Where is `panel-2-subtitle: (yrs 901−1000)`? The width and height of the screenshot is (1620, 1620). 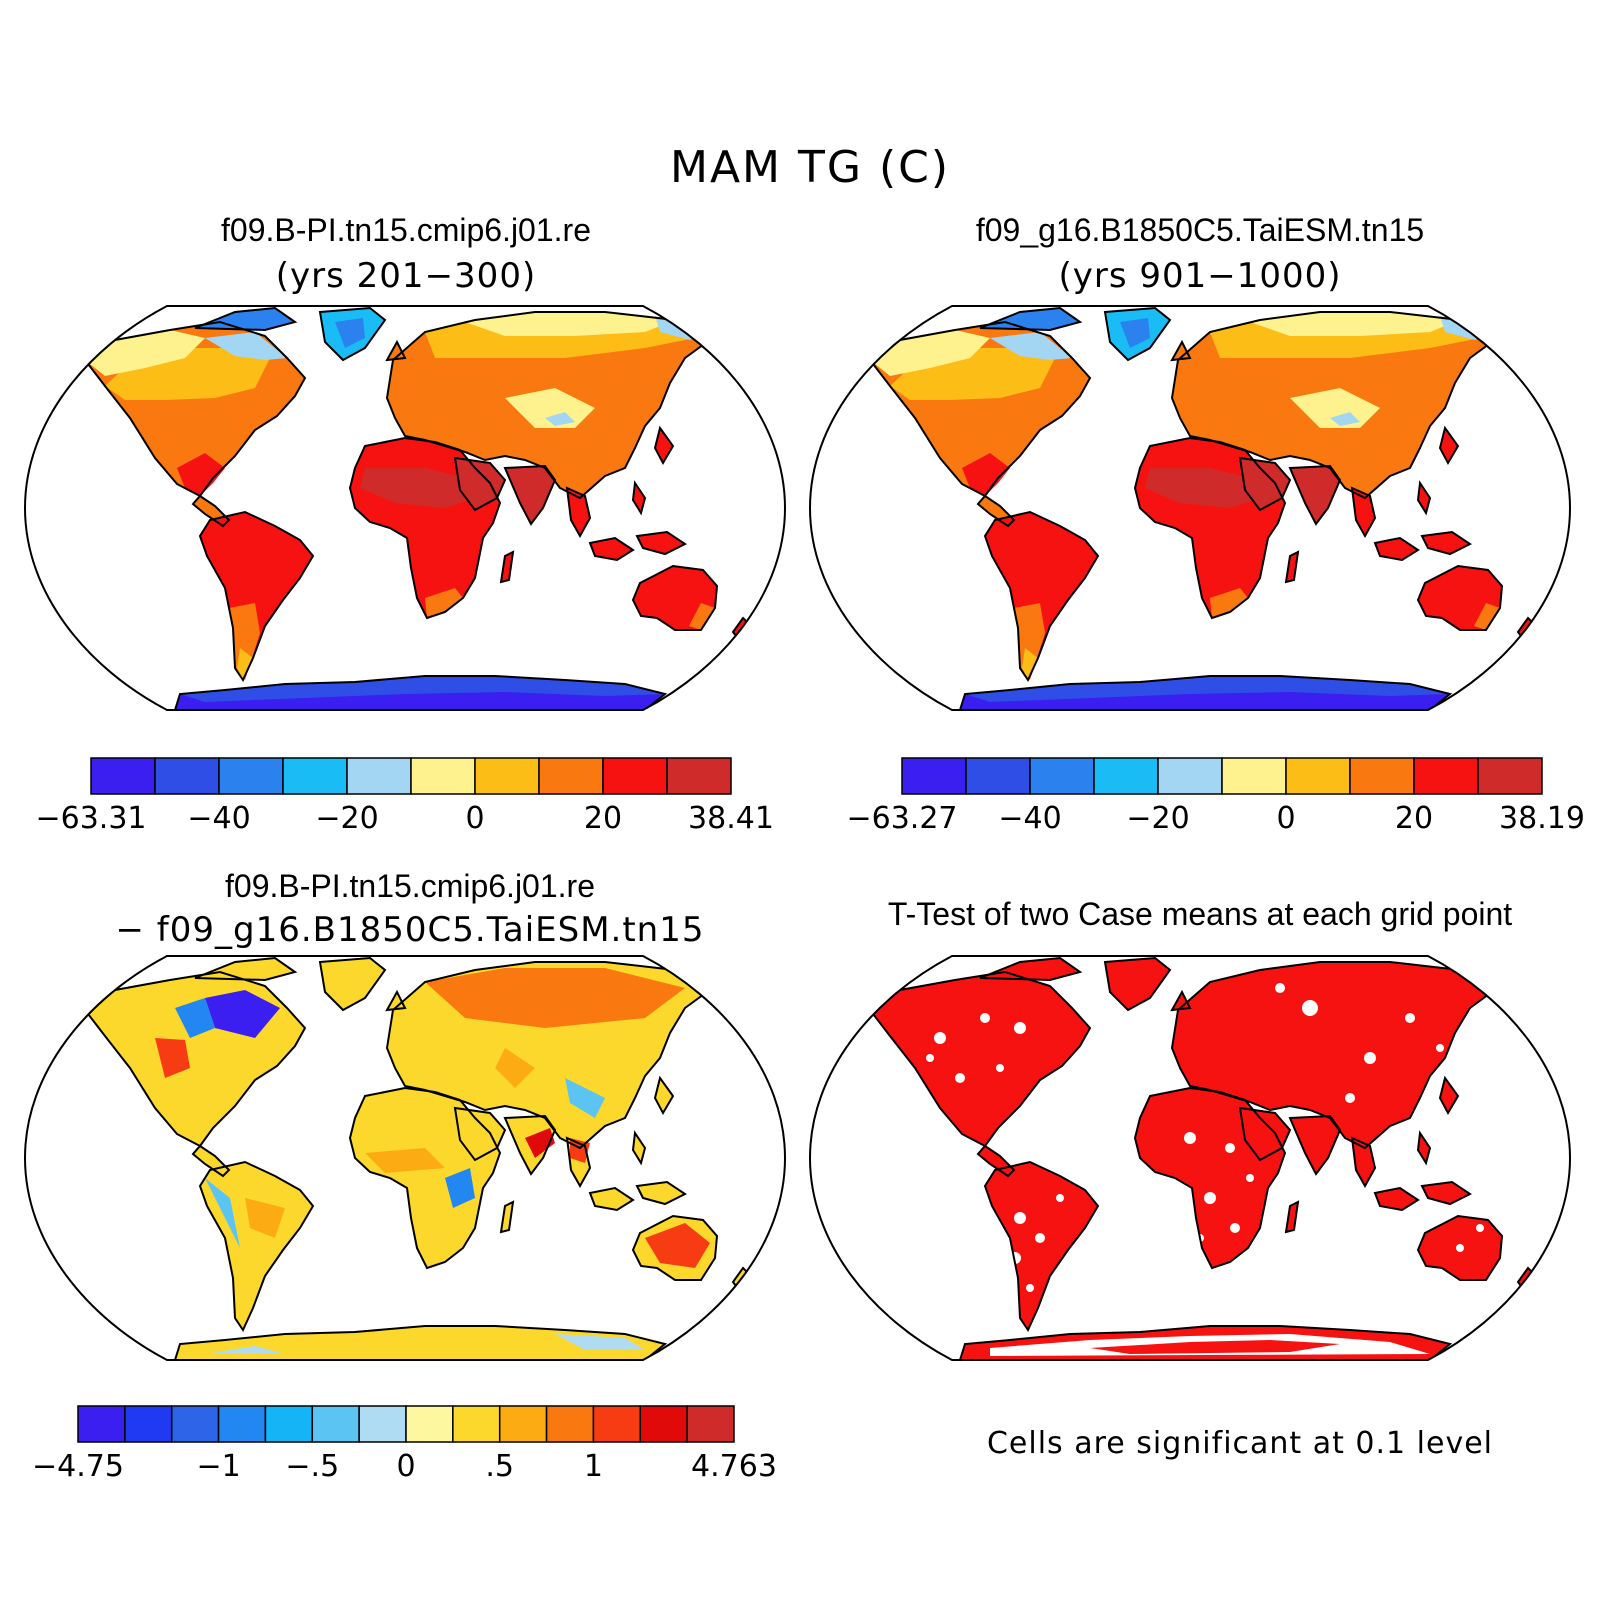
panel-2-subtitle: (yrs 901−1000) is located at coordinates (1200, 276).